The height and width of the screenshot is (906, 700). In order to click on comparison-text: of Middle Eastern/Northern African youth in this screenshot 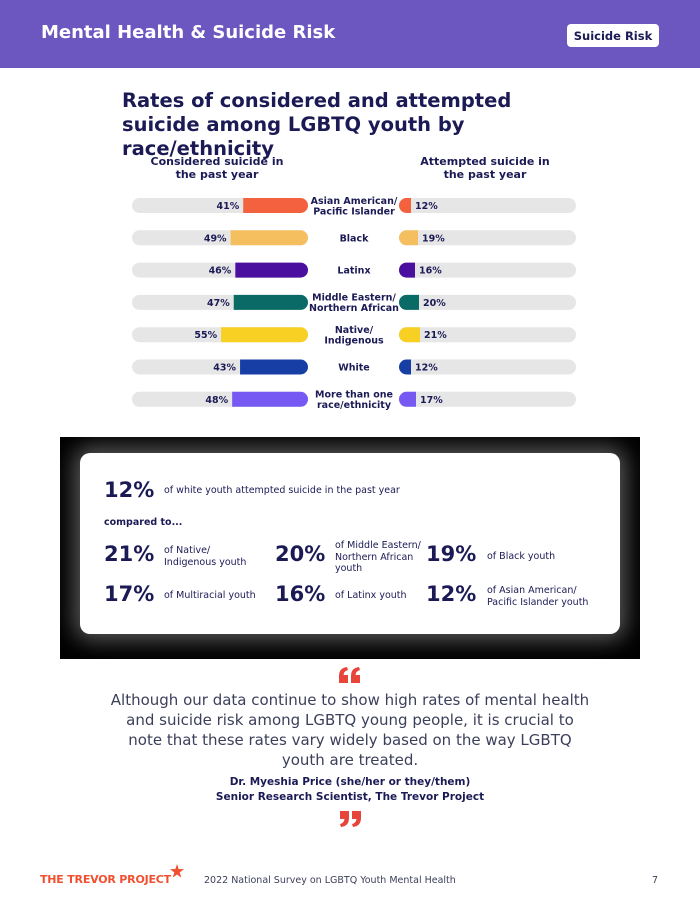, I will do `click(378, 557)`.